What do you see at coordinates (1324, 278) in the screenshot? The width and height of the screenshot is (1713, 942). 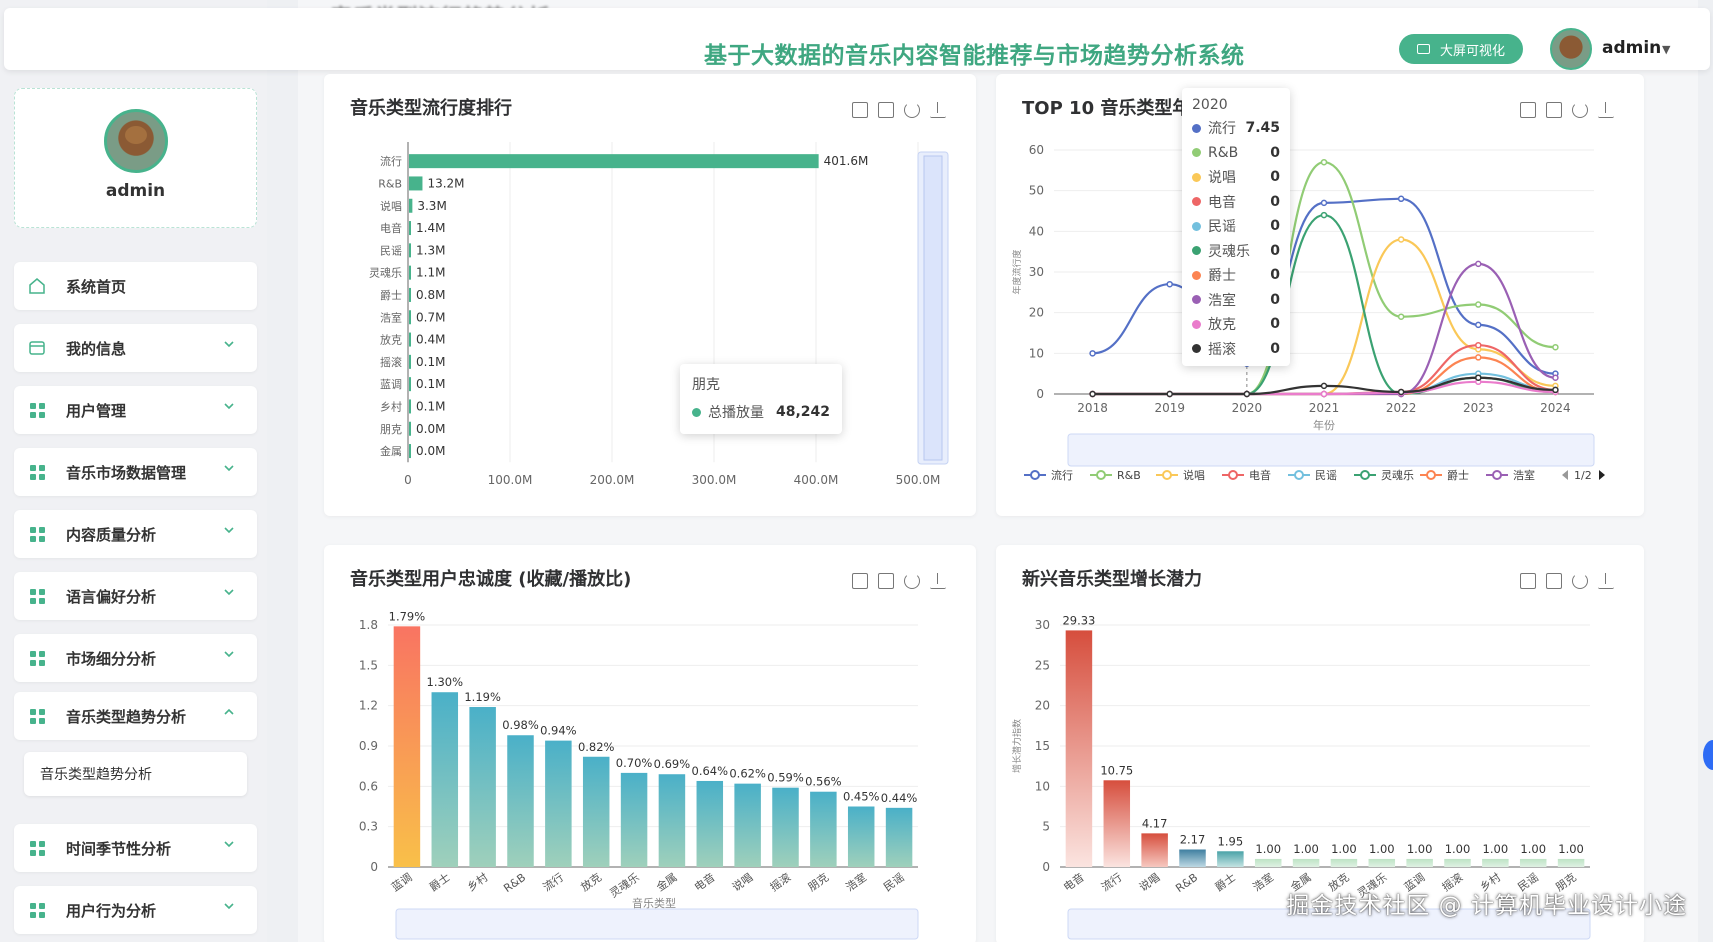 I see `series-line` at bounding box center [1324, 278].